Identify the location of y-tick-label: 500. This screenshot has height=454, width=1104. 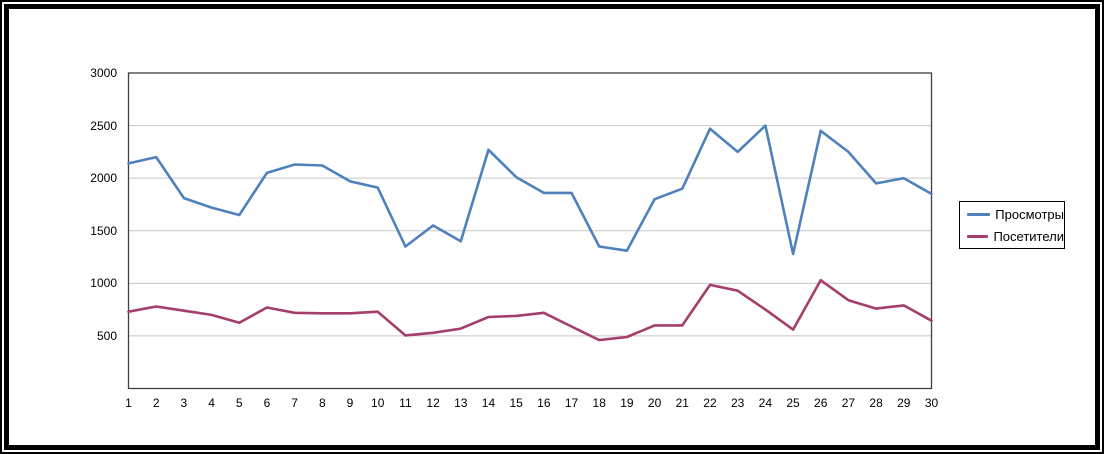
(106, 335).